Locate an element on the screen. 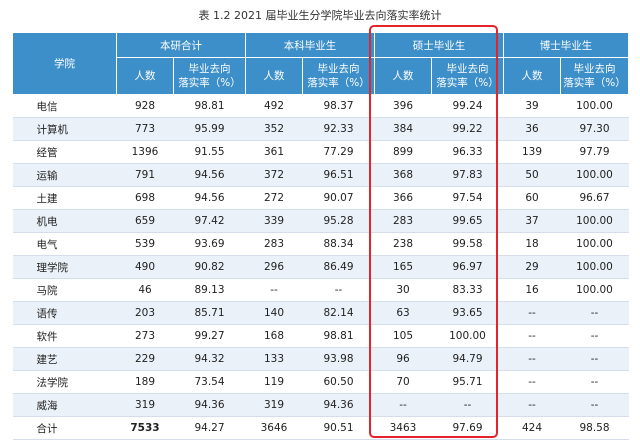 This screenshot has width=640, height=446. count-cell: 105 is located at coordinates (403, 336).